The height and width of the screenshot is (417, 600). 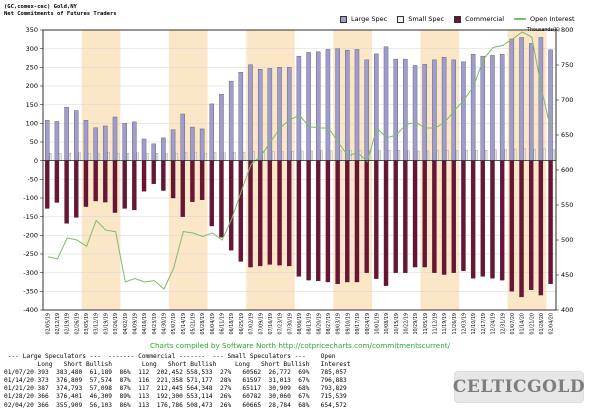 What do you see at coordinates (30, 310) in the screenshot?
I see `y-tick-label: -400` at bounding box center [30, 310].